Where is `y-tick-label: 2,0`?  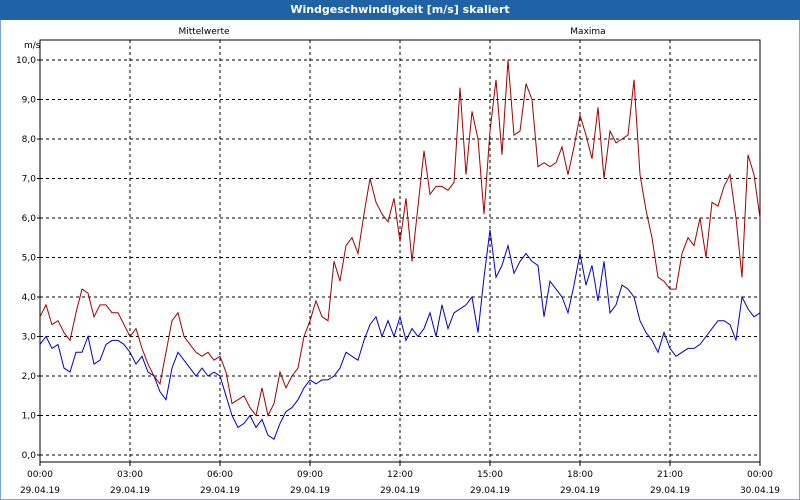
y-tick-label: 2,0 is located at coordinates (29, 377).